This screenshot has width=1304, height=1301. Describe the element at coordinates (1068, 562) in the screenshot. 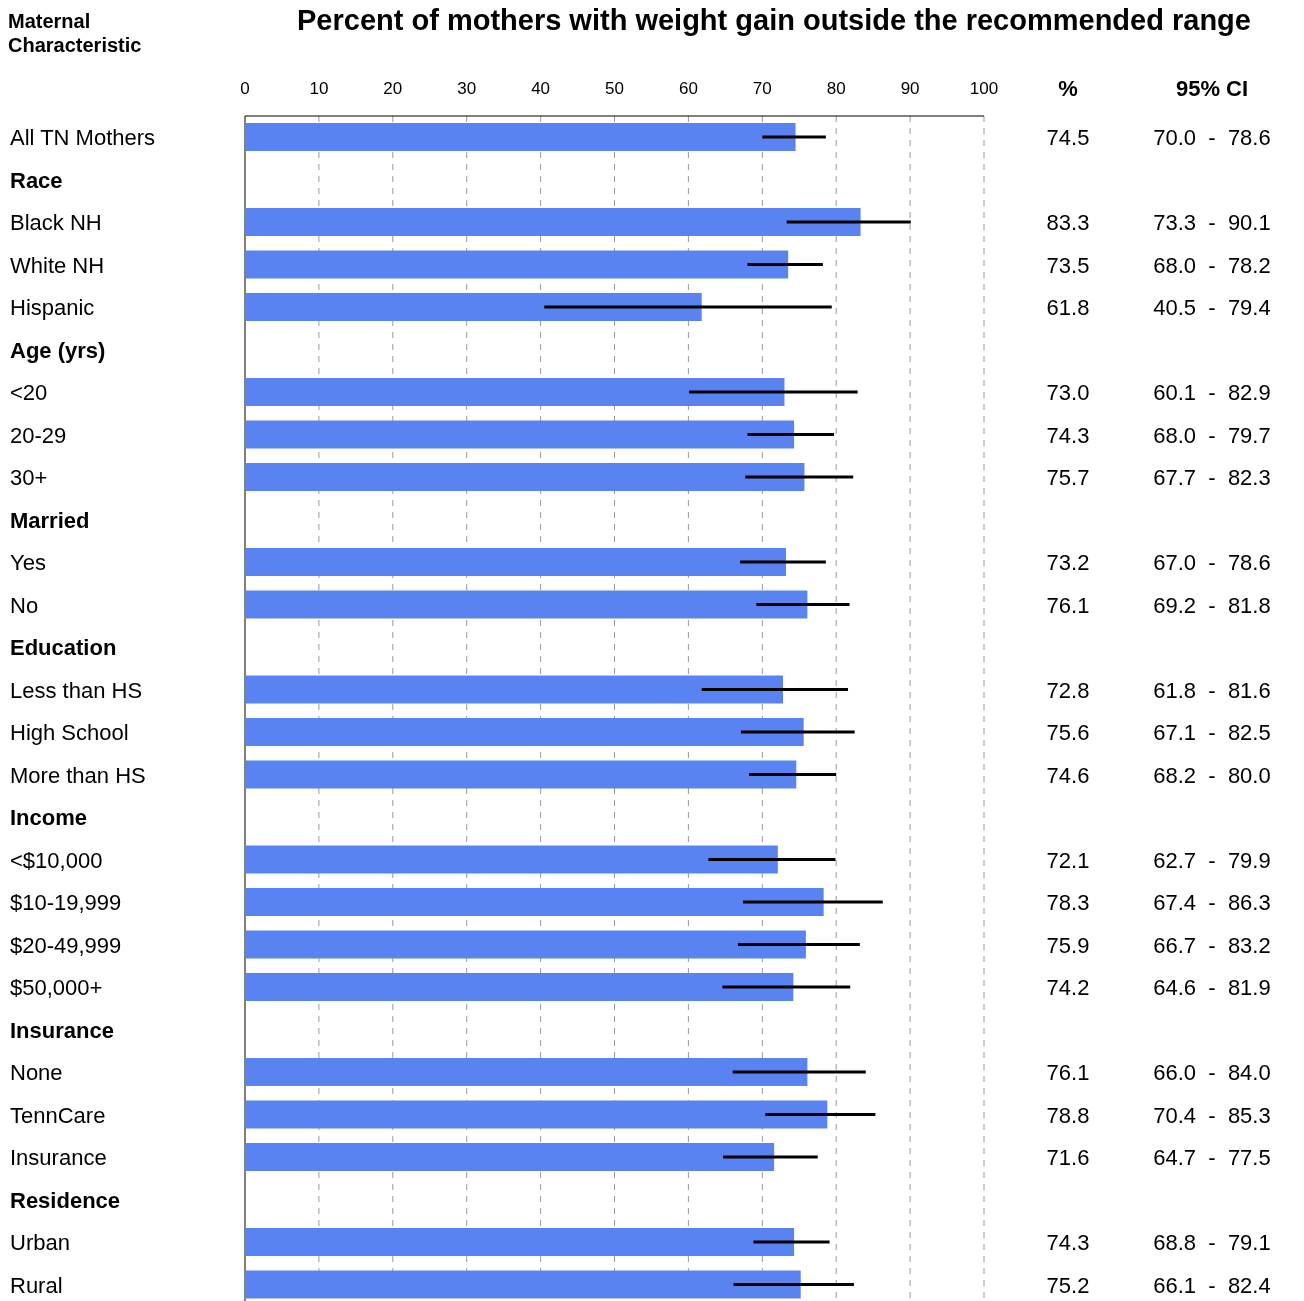

I see `data-label: 73.2` at that location.